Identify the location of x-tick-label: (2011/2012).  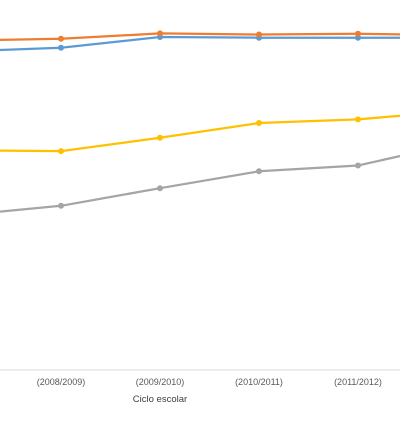
(358, 382).